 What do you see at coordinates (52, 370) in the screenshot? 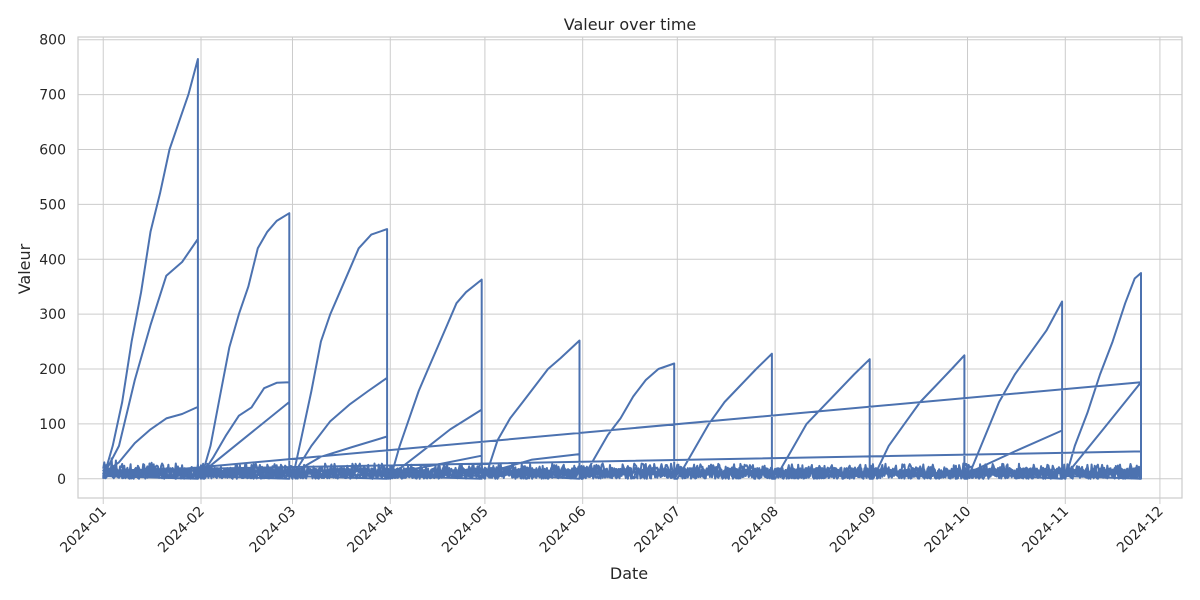
I see `y-tick-label: 200` at bounding box center [52, 370].